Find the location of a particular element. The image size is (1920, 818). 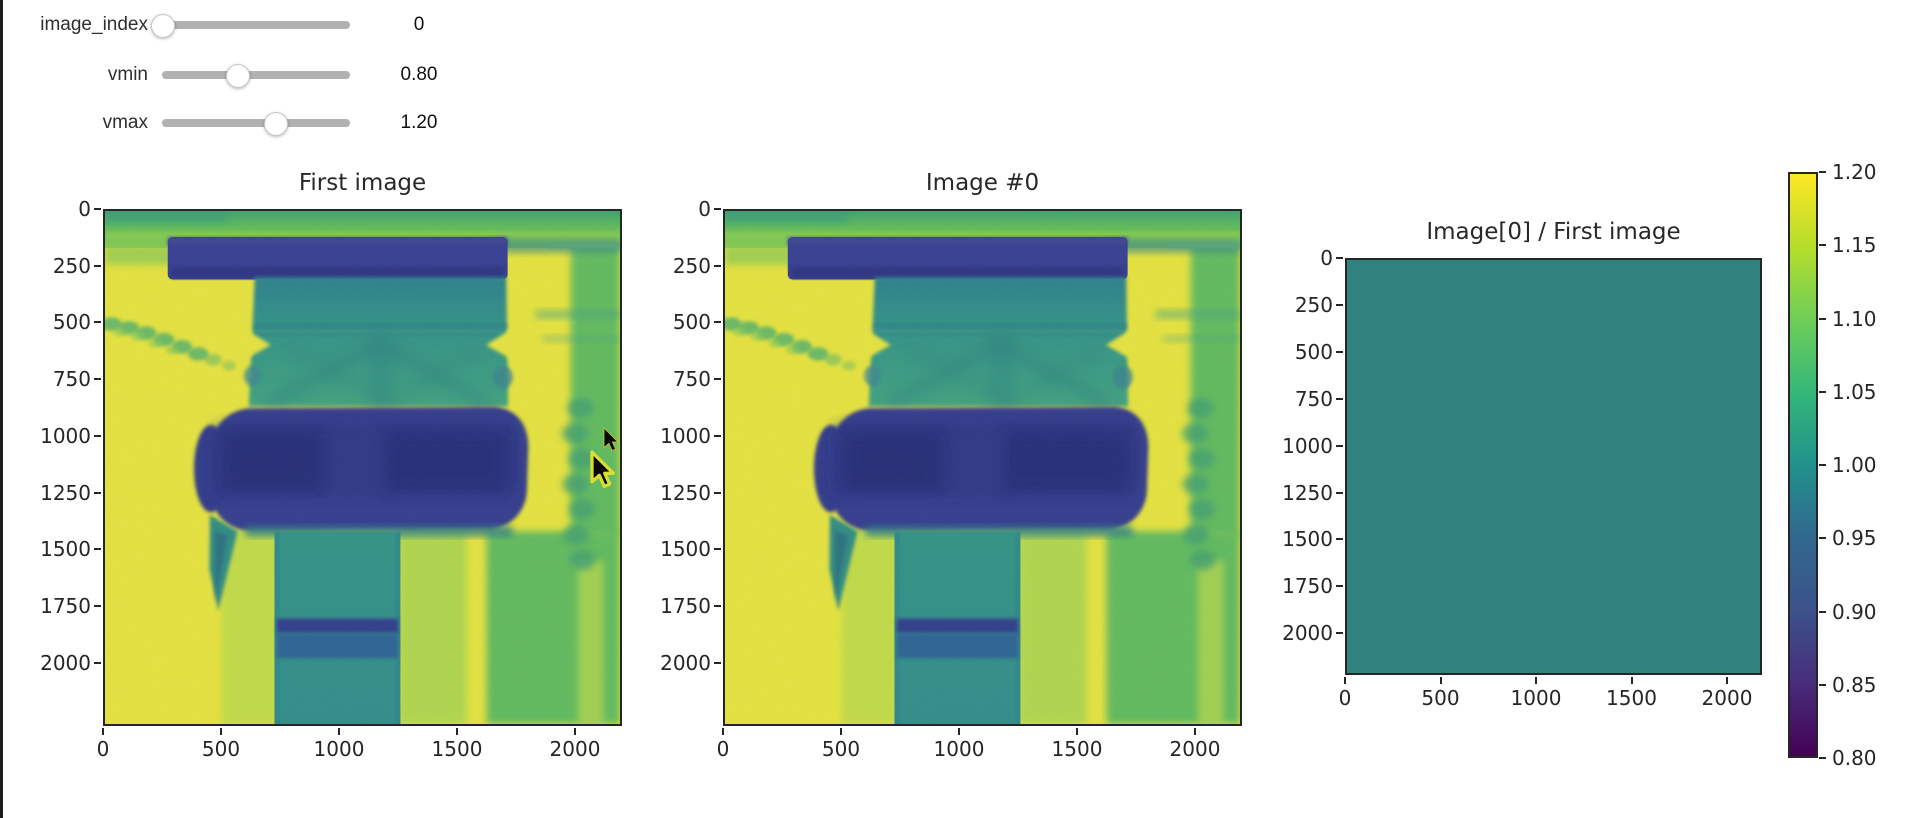

output-left-border is located at coordinates (1, 409).